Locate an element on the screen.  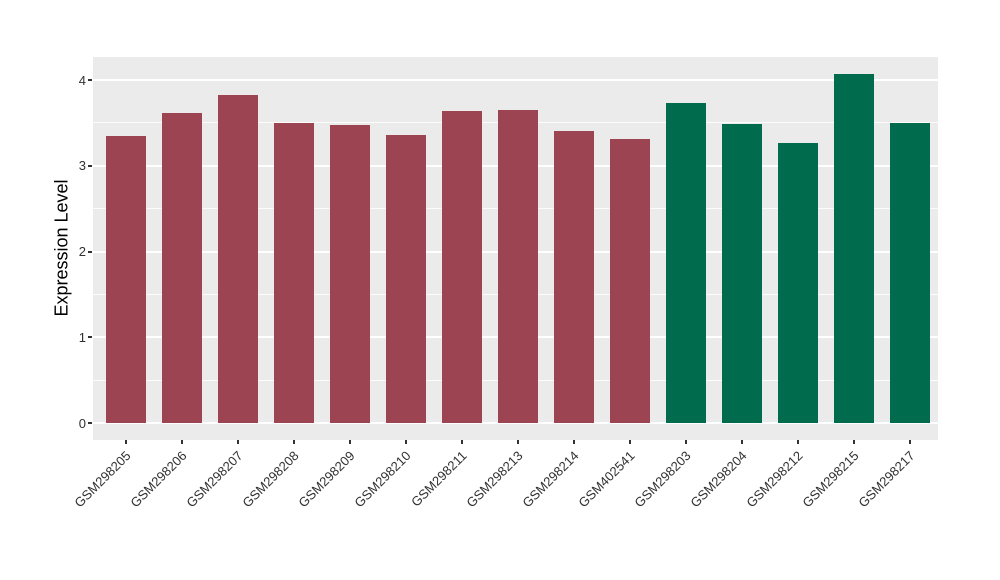
x-tick-label: GSM298214 is located at coordinates (550, 479).